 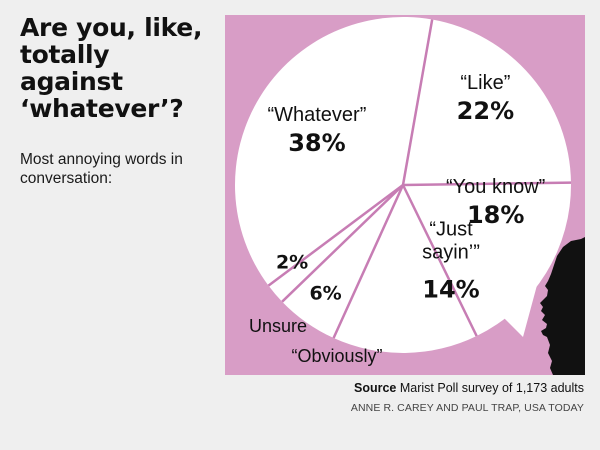 I want to click on pie-slice-like, so click(x=487, y=102).